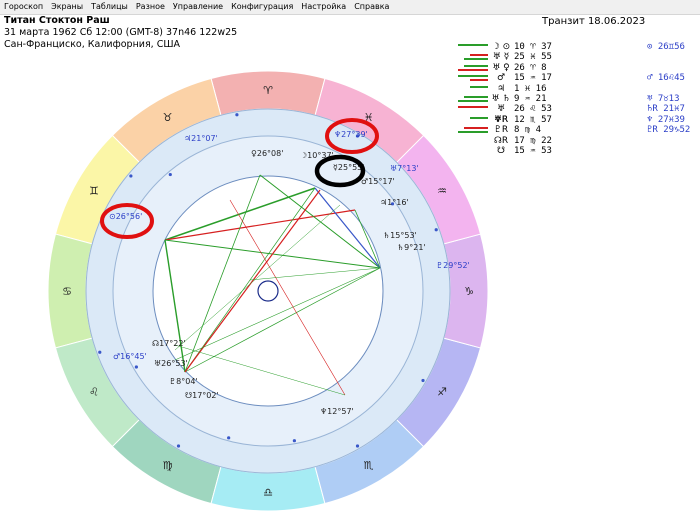 This screenshot has width=700, height=521. I want to click on transit-position: ♇R 29♑52, so click(669, 130).